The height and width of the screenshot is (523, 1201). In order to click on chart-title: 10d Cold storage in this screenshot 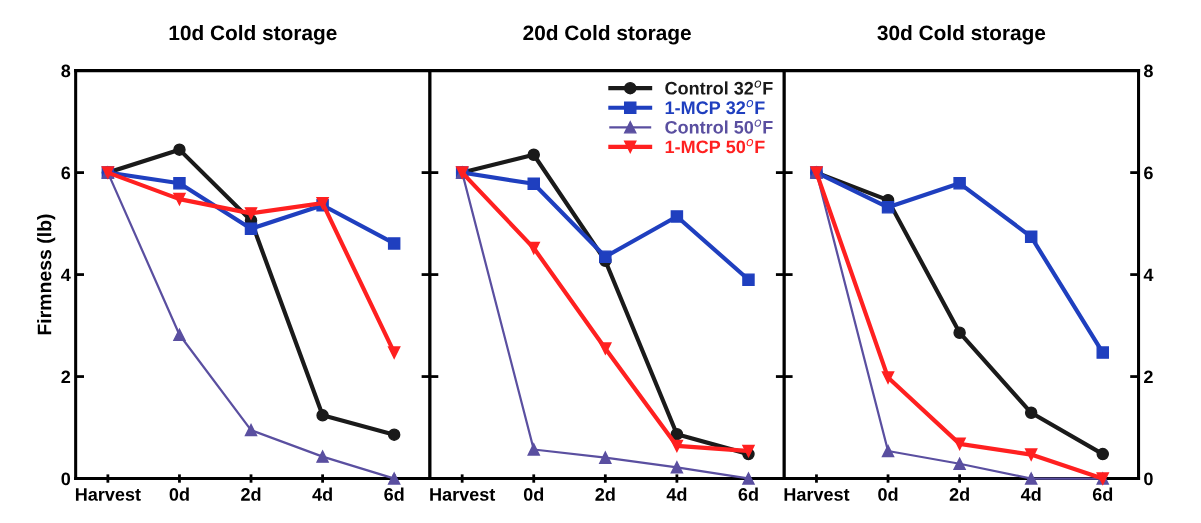, I will do `click(253, 34)`.